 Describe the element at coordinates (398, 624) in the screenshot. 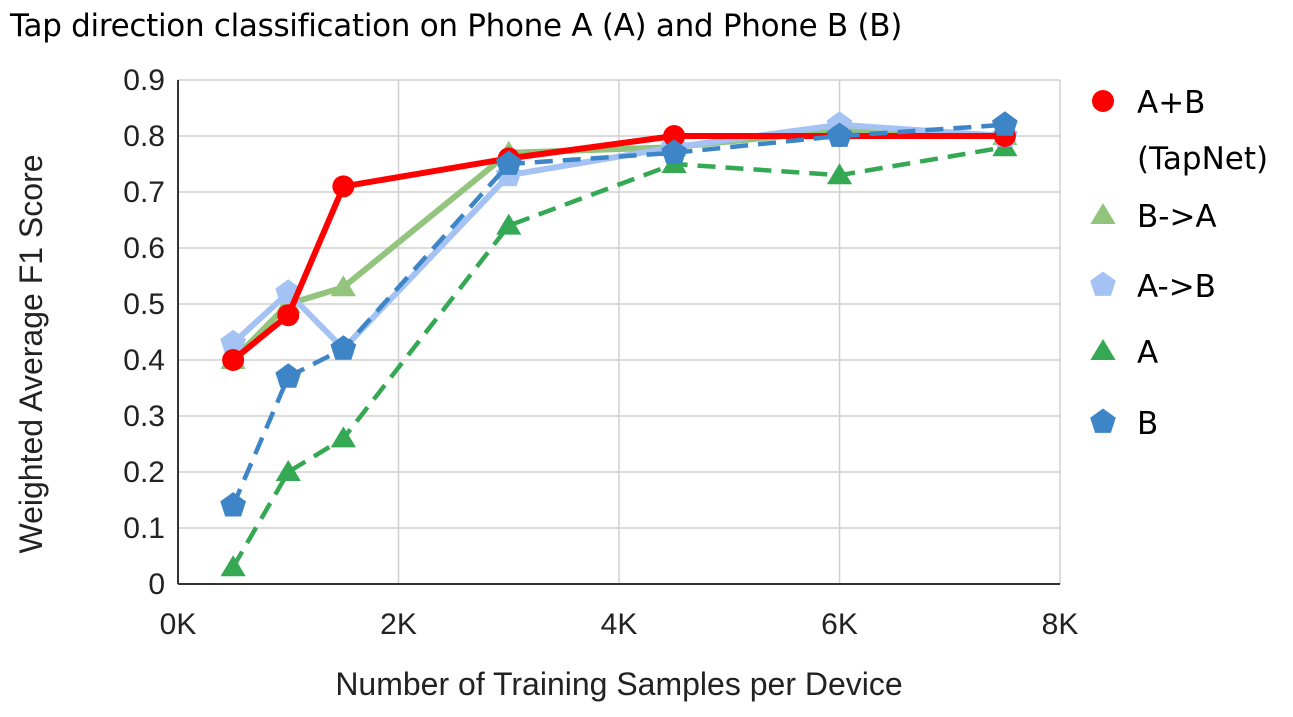

I see `x-tick-label: 2K` at that location.